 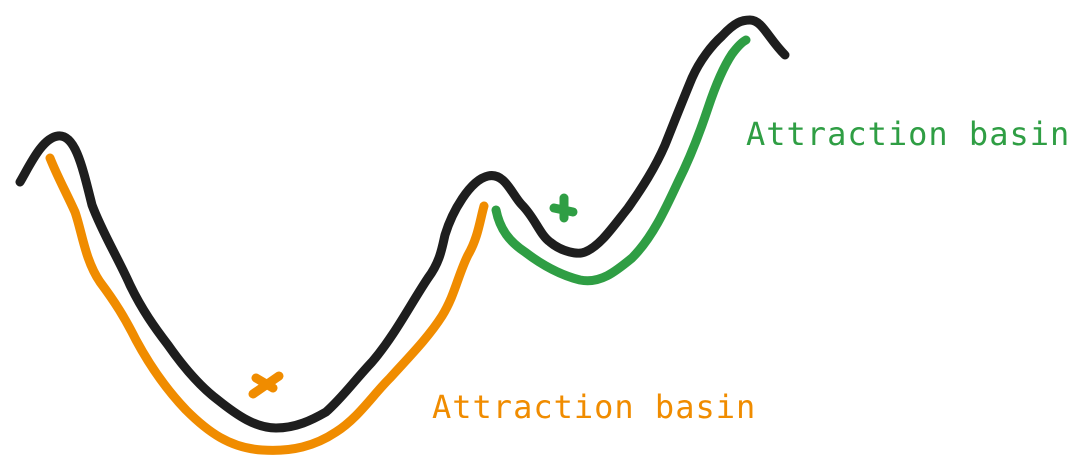 What do you see at coordinates (594, 407) in the screenshot?
I see `orange-basin-label: Attraction basin` at bounding box center [594, 407].